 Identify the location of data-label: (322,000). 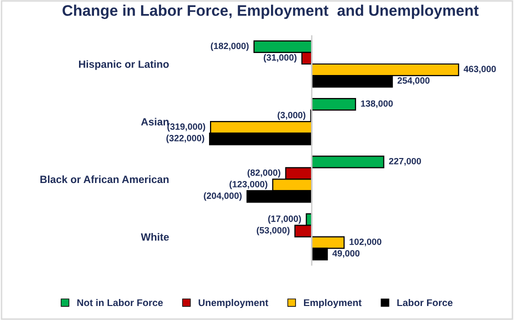
(185, 139).